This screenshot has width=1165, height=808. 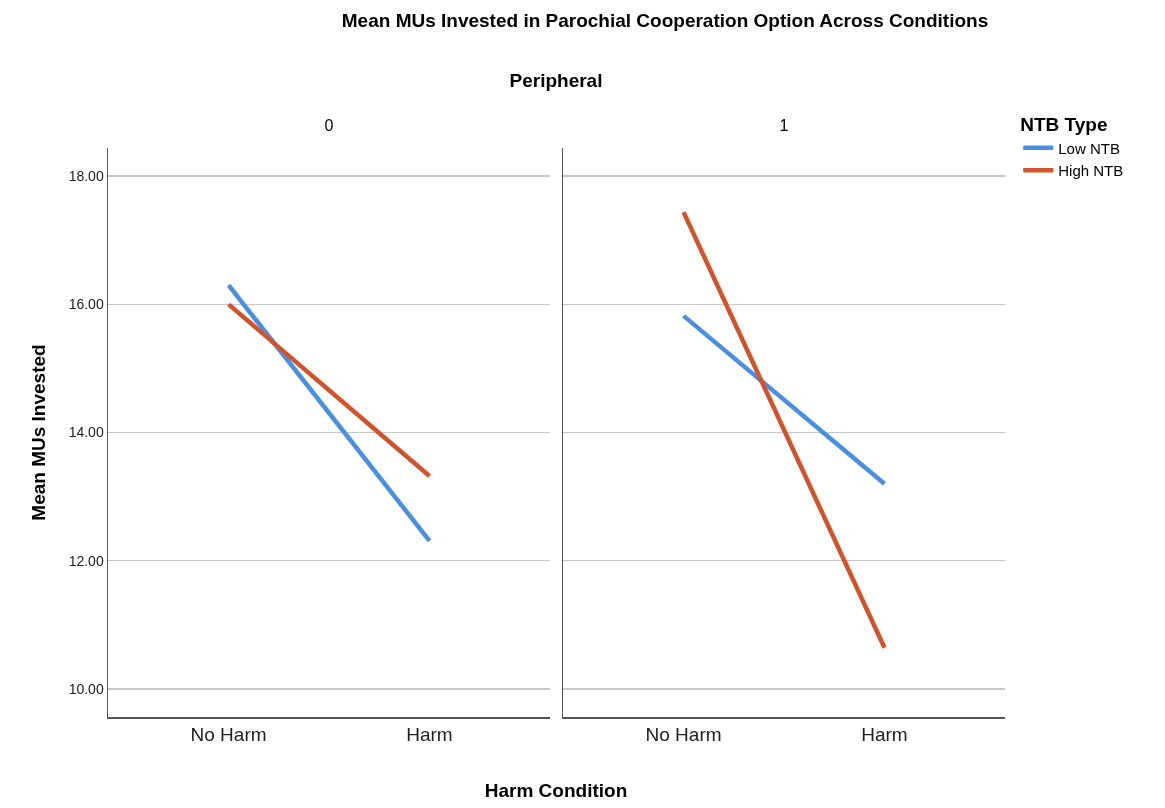 What do you see at coordinates (86, 432) in the screenshot?
I see `y-tick-label: 14.00` at bounding box center [86, 432].